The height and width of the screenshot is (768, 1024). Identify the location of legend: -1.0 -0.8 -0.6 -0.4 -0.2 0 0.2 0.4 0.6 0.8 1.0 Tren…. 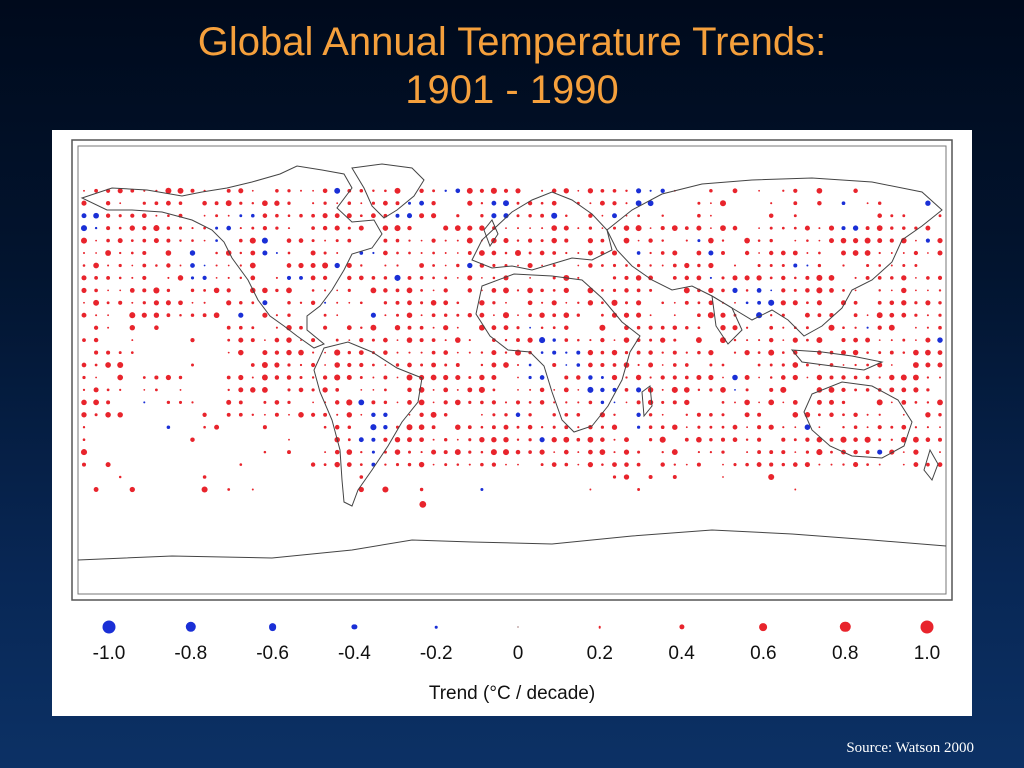
(512, 663).